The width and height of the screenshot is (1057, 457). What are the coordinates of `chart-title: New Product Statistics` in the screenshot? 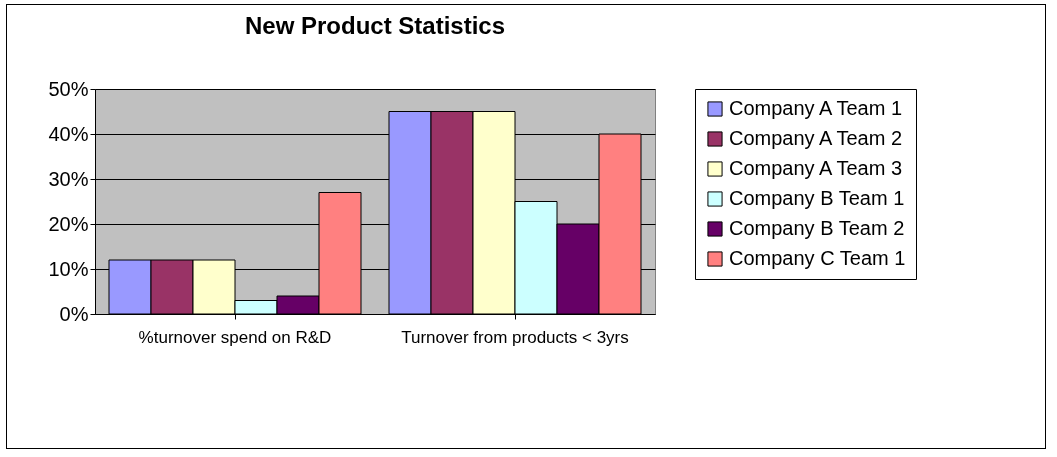 It's located at (375, 25).